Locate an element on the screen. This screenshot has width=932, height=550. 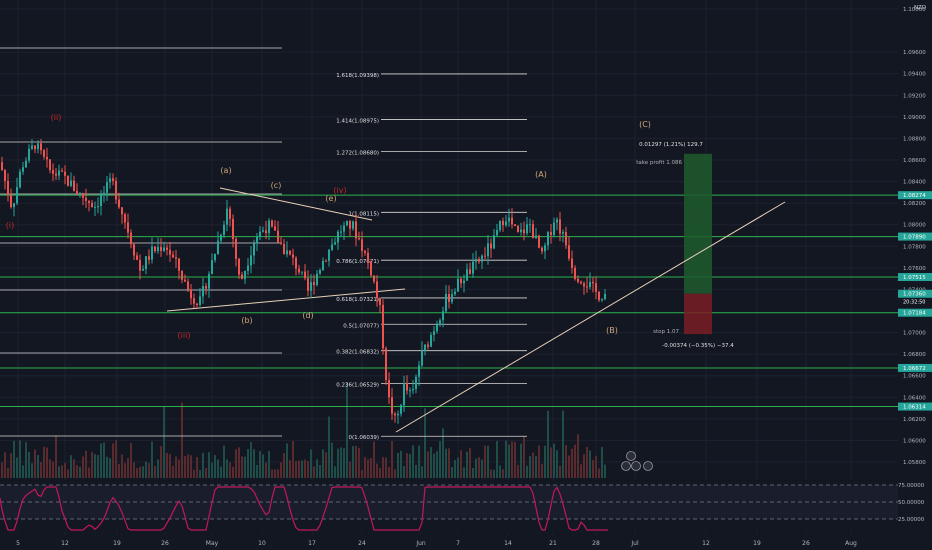
wave-label: (i) is located at coordinates (10, 225).